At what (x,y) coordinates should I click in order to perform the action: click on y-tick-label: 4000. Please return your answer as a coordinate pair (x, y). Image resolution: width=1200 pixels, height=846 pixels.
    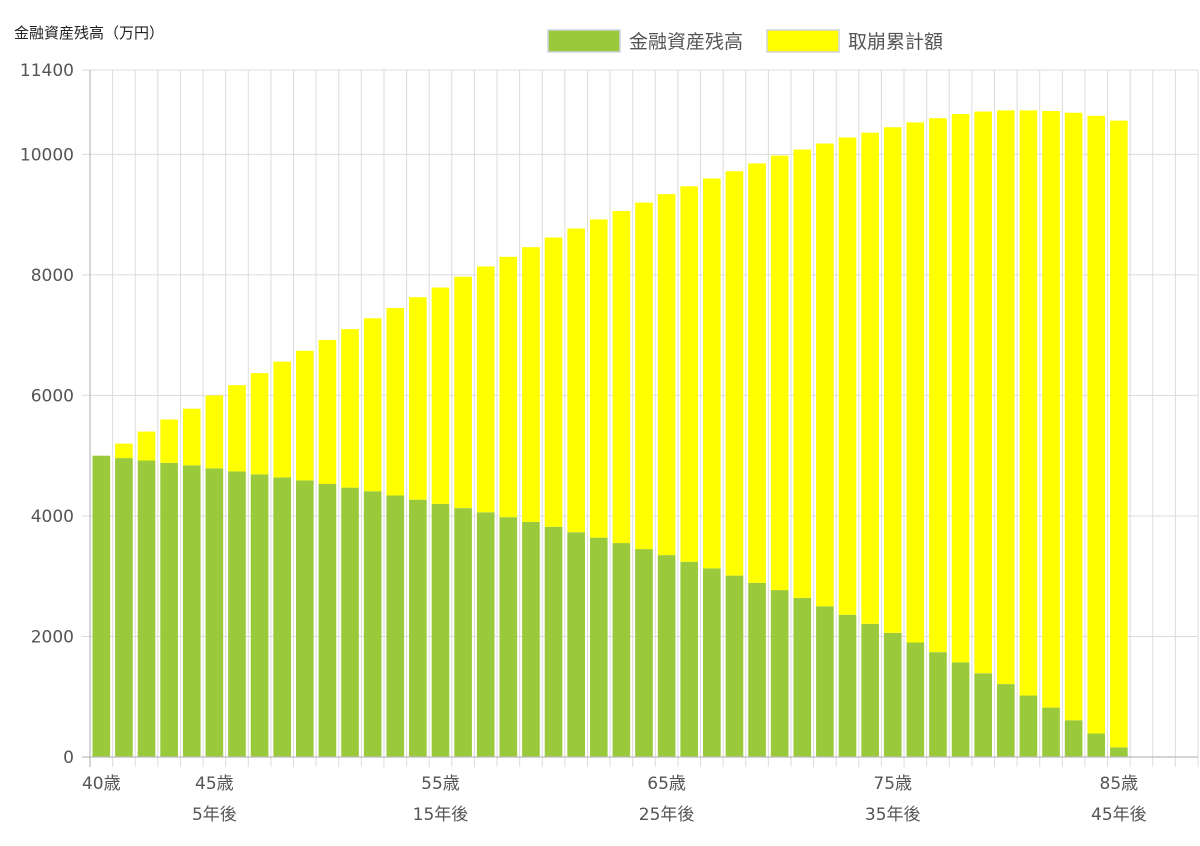
    Looking at the image, I should click on (52, 517).